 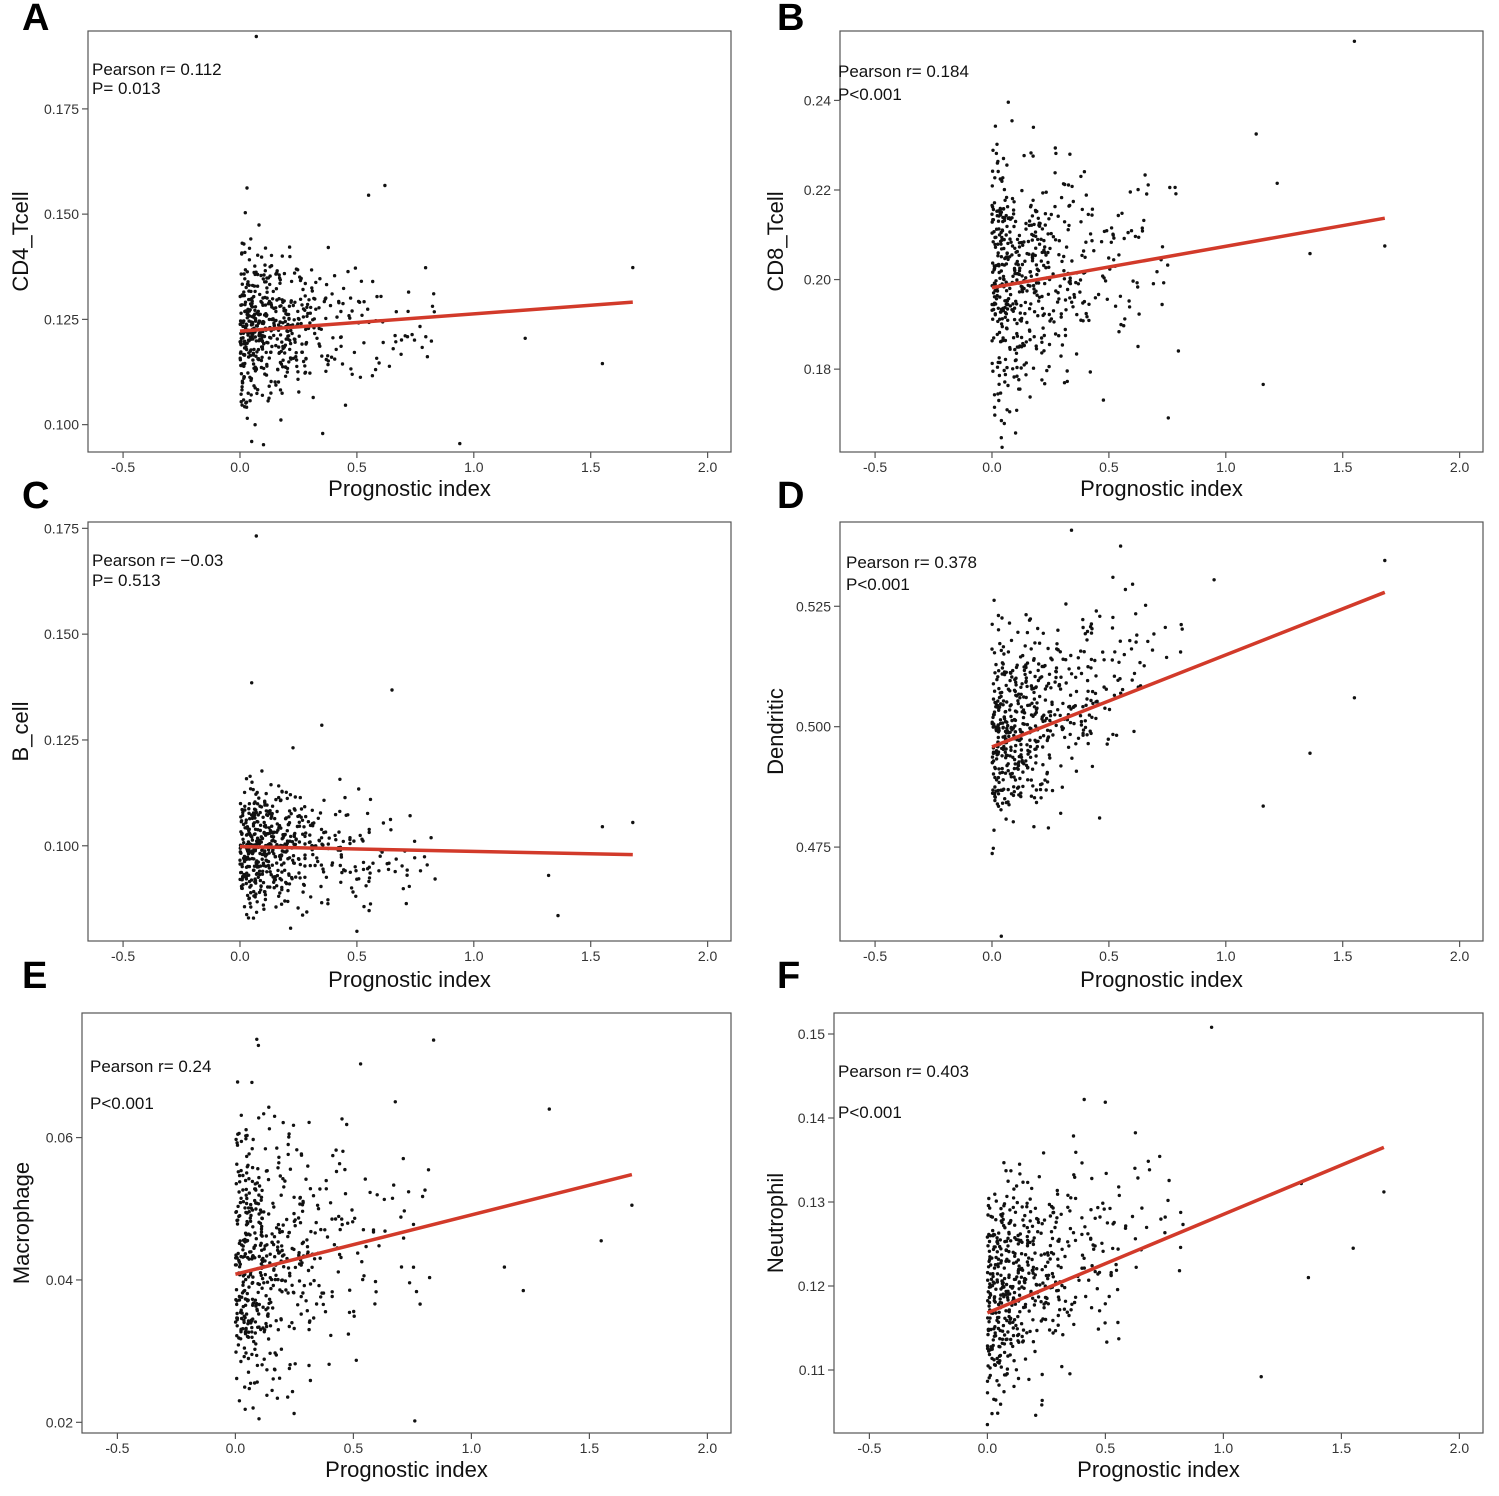 I want to click on panel-letter: F, so click(x=788, y=976).